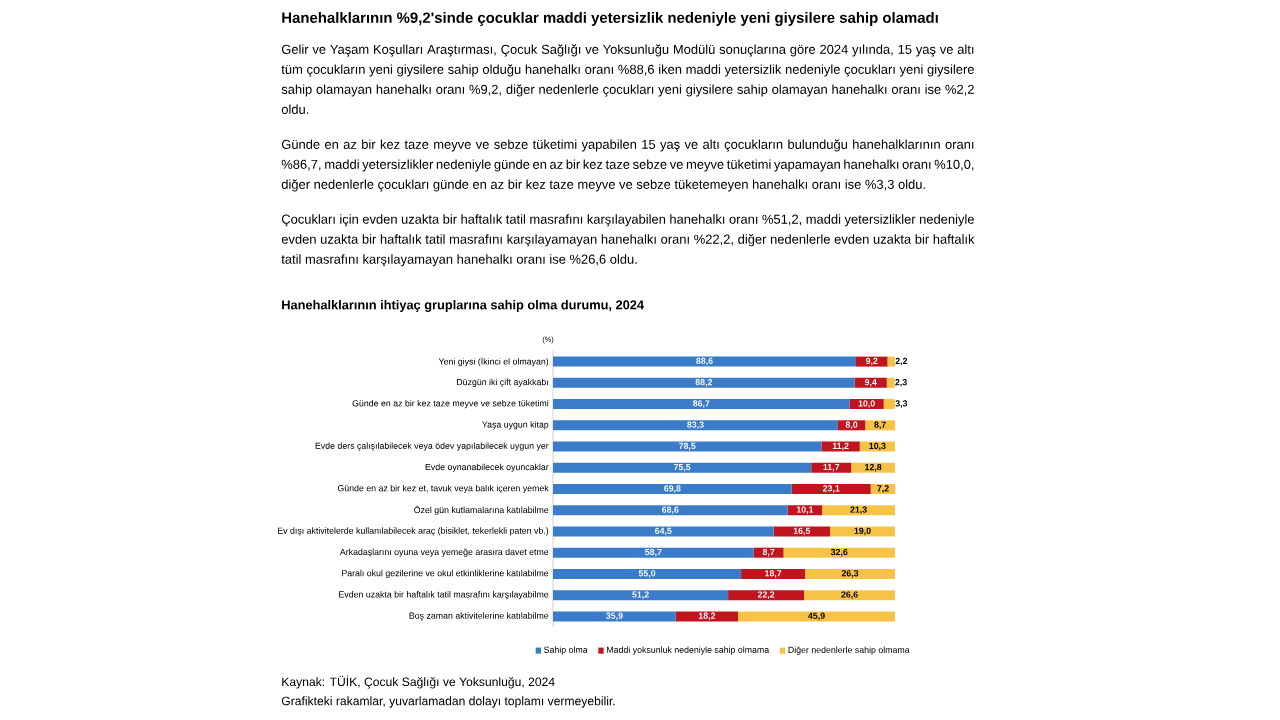 The width and height of the screenshot is (1280, 720). What do you see at coordinates (493, 361) in the screenshot?
I see `y-tick-label: Yeni giysi (İkinci el olmayan)` at bounding box center [493, 361].